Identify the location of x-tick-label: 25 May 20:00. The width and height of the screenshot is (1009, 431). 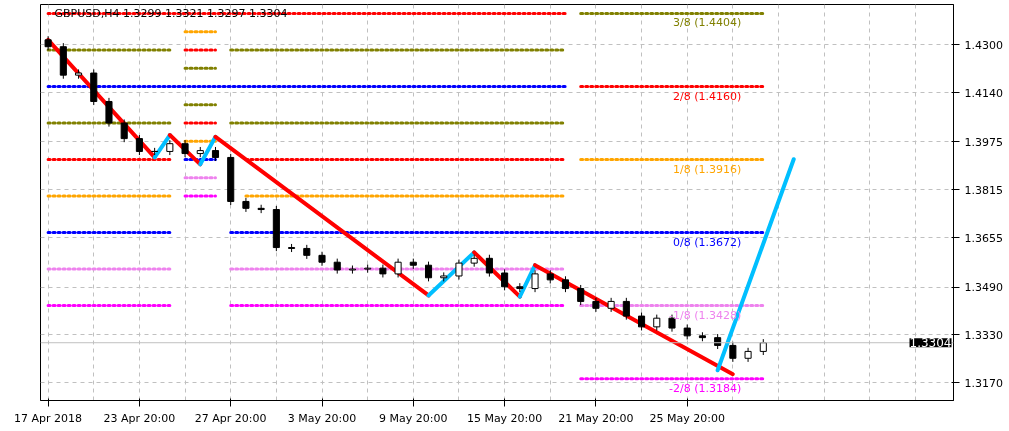
(687, 418).